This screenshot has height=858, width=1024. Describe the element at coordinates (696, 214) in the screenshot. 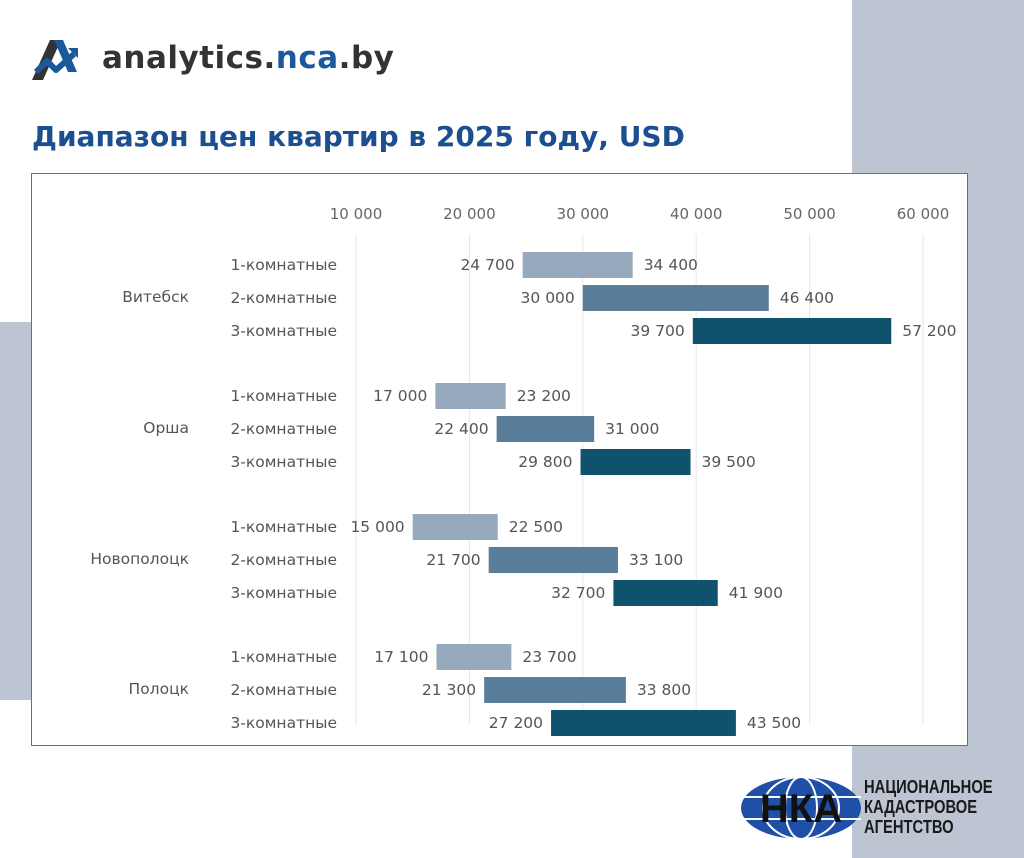

I see `x-tick-label: 40 000` at that location.